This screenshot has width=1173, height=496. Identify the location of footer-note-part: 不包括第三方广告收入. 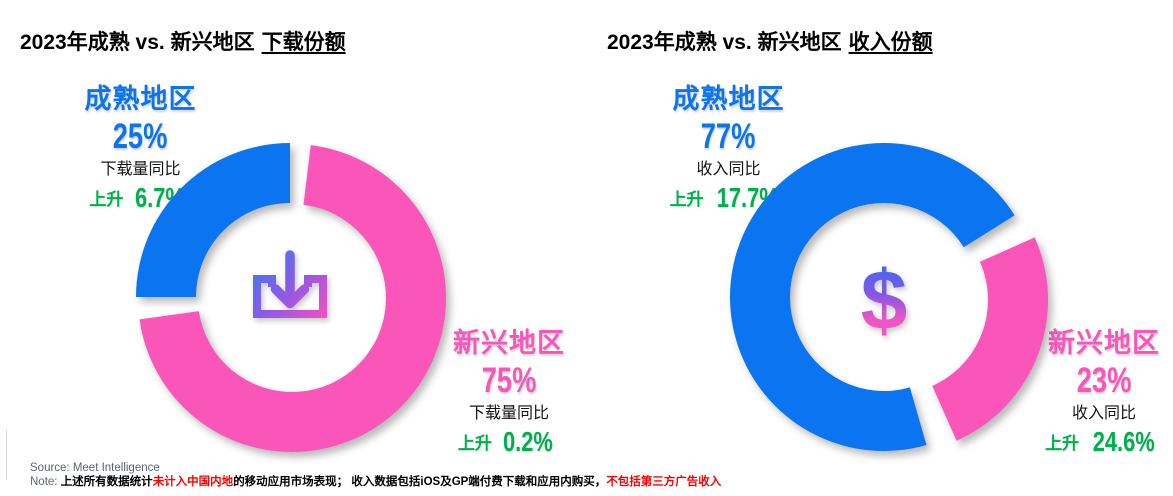
(664, 482).